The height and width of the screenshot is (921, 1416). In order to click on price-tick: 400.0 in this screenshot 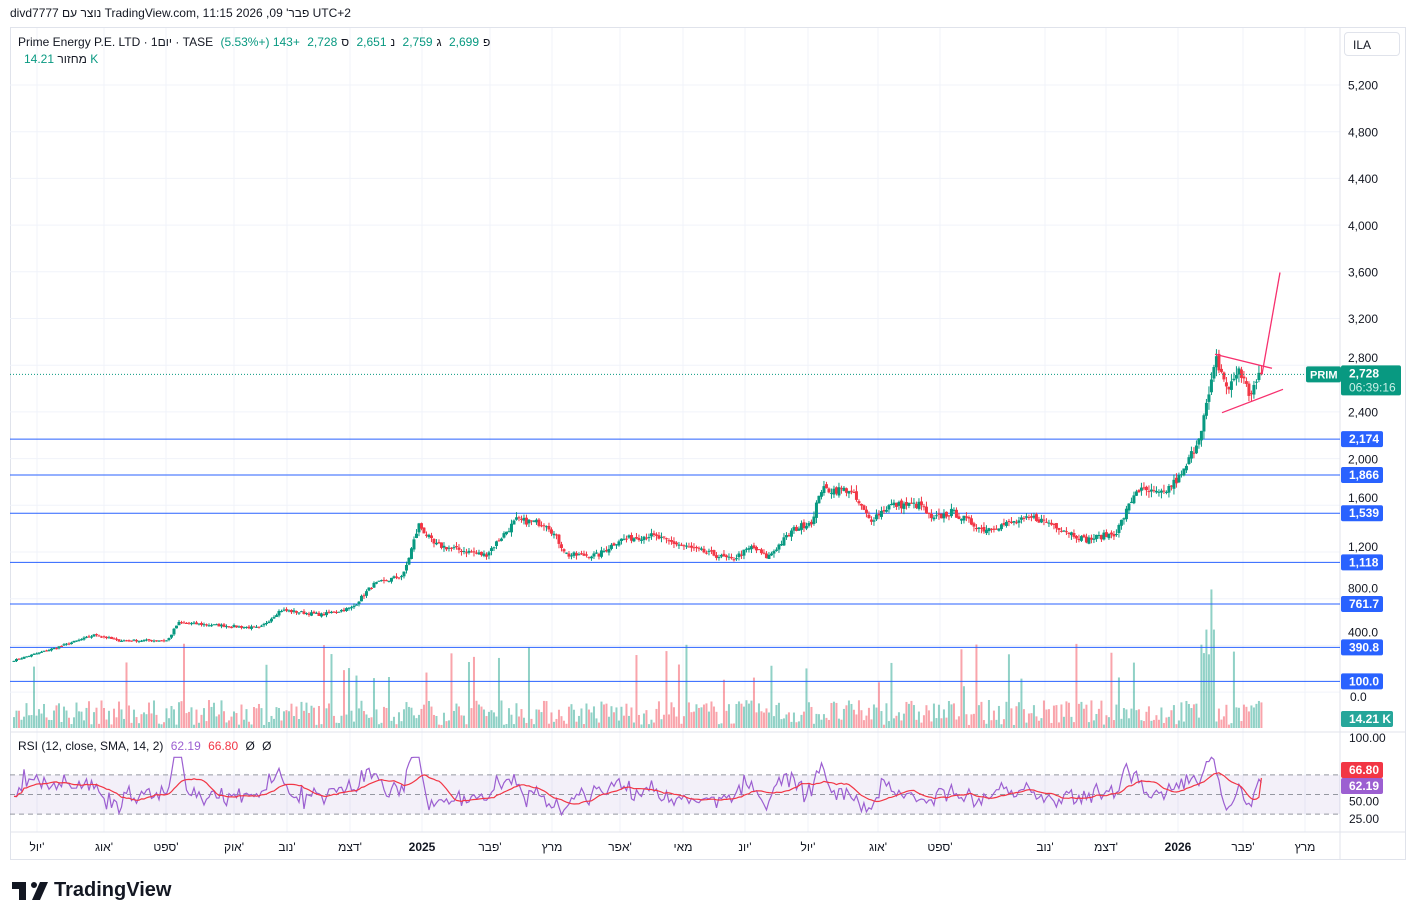, I will do `click(1363, 632)`.